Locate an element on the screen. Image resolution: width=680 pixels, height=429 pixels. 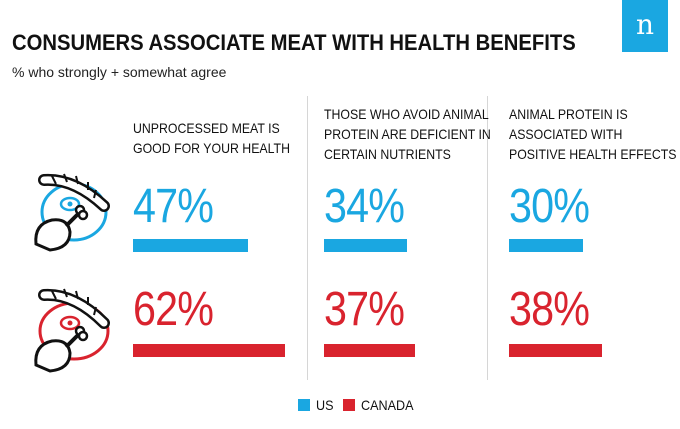
legend-label-us: US is located at coordinates (325, 405).